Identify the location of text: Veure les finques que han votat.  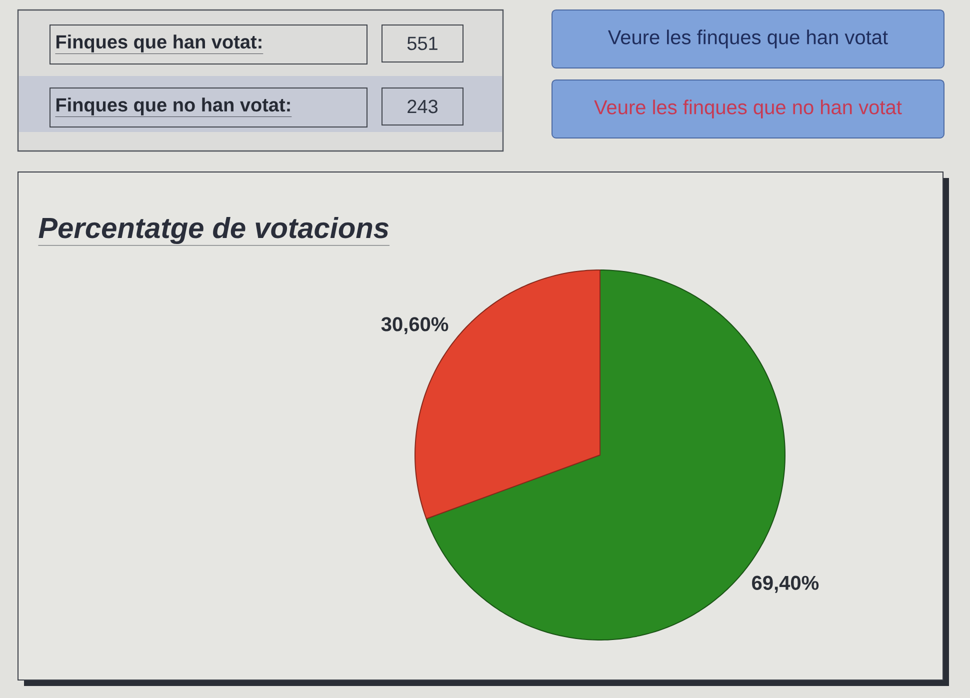
(748, 39).